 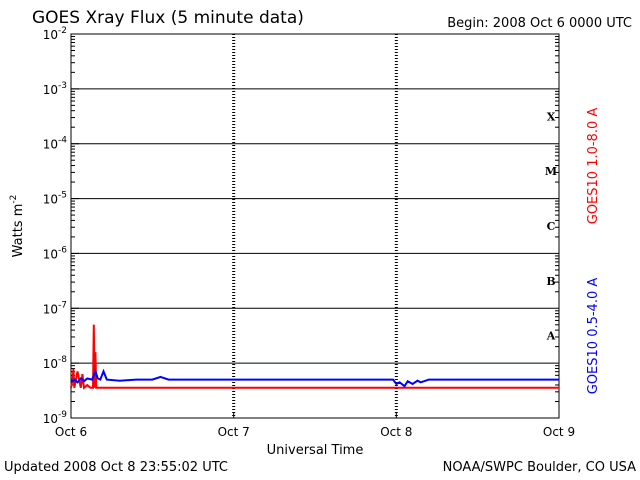 I want to click on y-tick-label: 10⁻⁸, so click(x=55, y=363).